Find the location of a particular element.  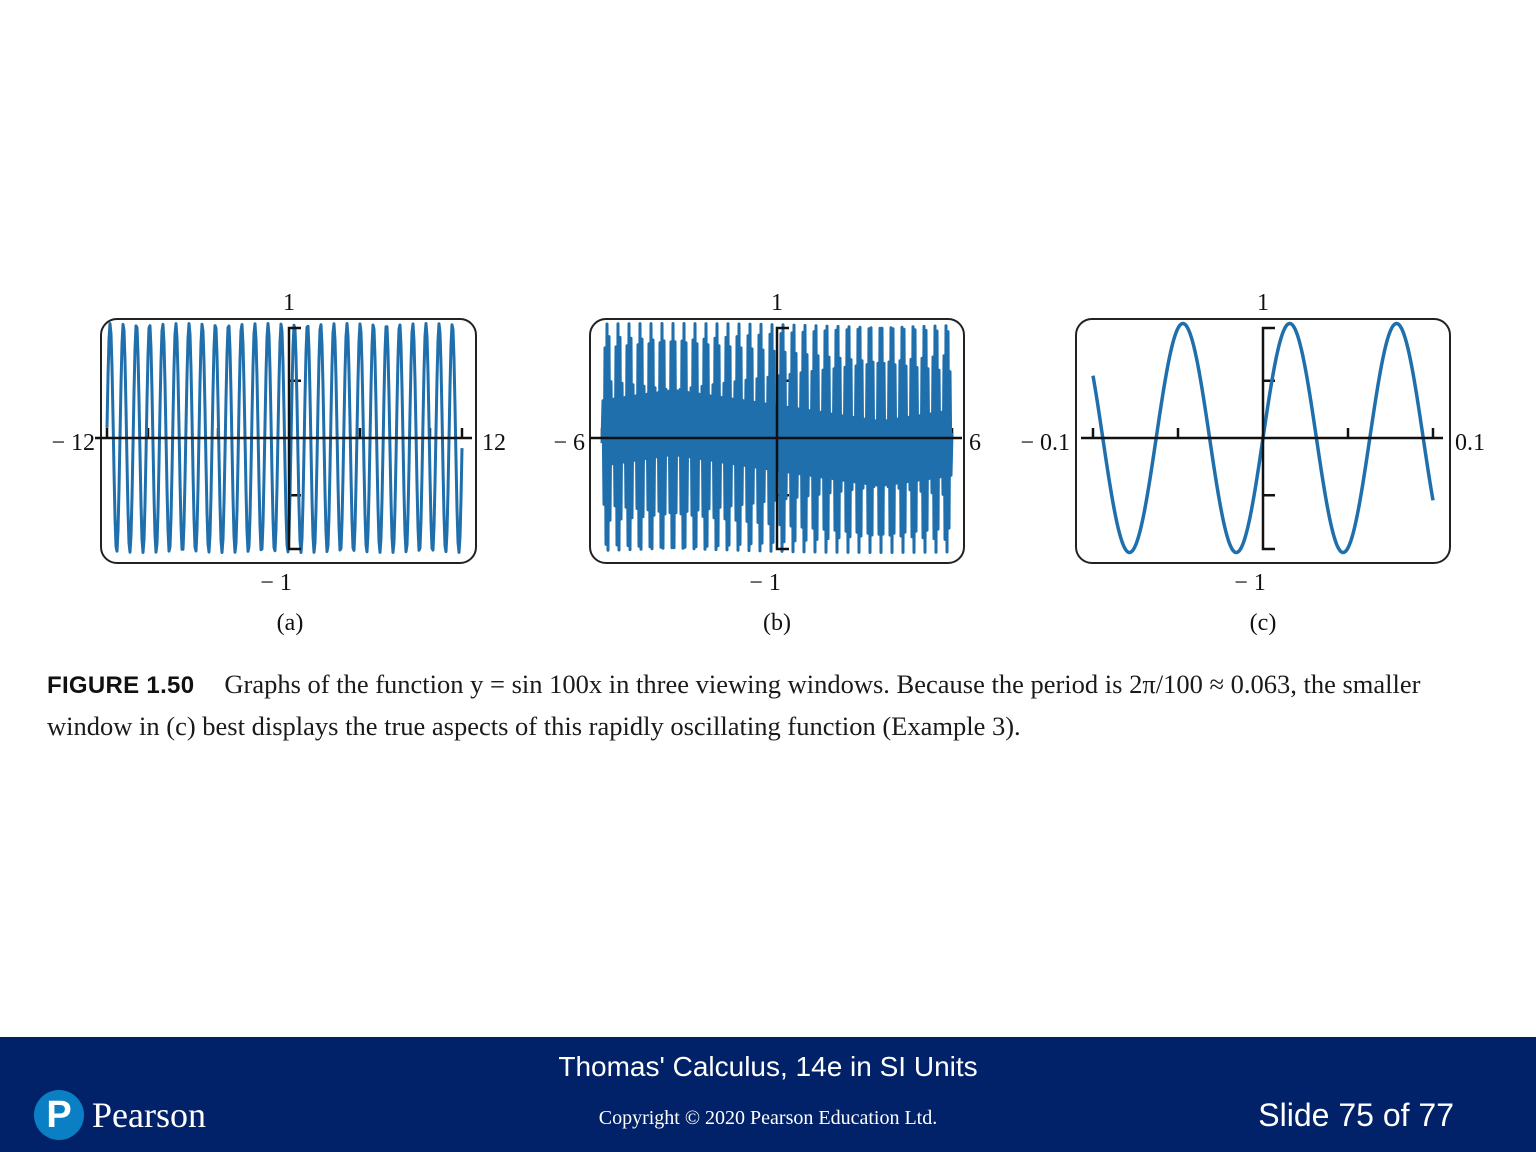

panel-a-y-min-label: − 1 is located at coordinates (276, 583).